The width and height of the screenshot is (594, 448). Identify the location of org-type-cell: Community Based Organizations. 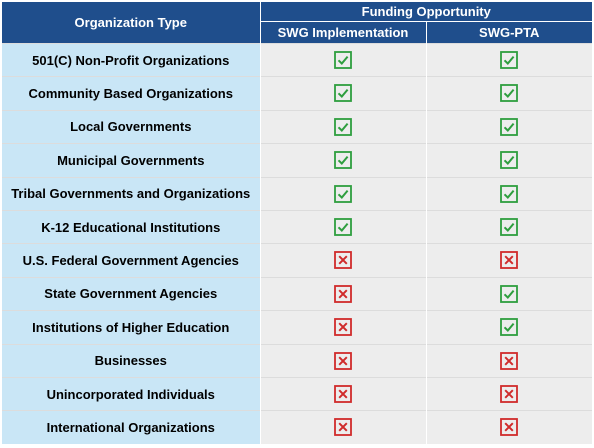
(131, 93).